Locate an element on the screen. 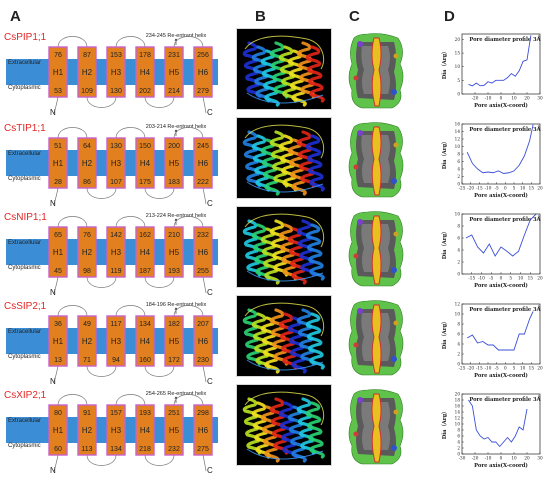  panel-label-d: D is located at coordinates (449, 16).